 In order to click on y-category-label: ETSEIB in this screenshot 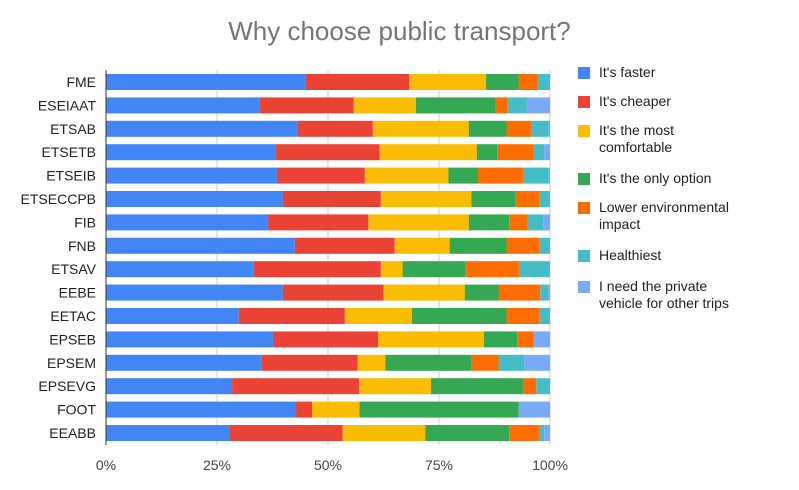, I will do `click(71, 176)`.